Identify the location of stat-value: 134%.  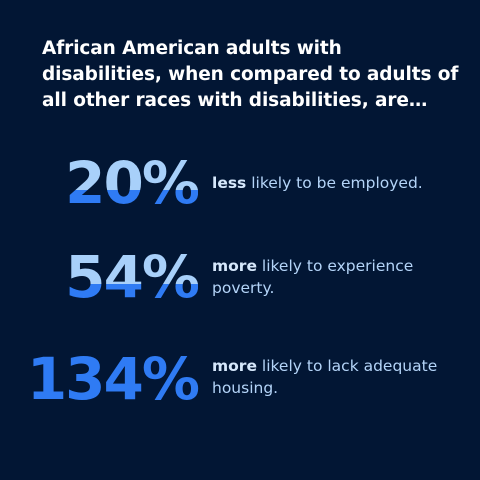
(113, 379).